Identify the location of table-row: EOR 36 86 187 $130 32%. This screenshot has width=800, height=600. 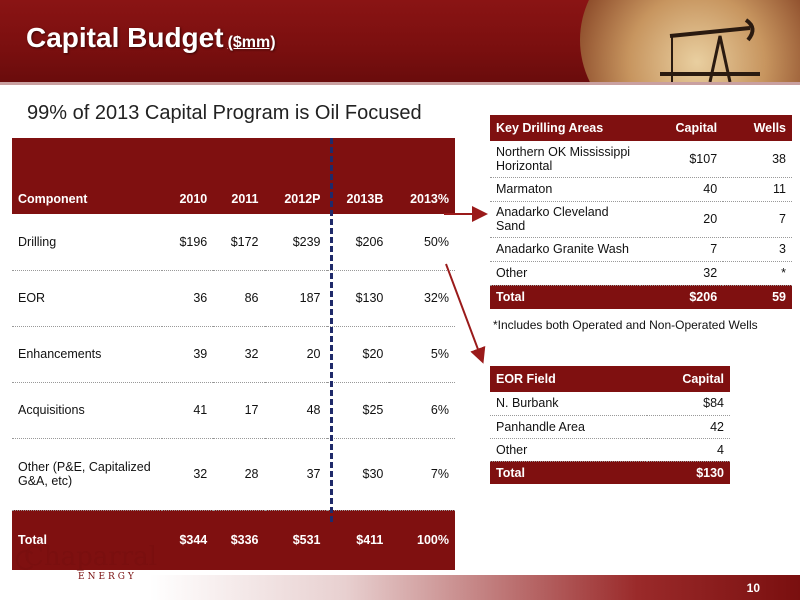
(233, 298).